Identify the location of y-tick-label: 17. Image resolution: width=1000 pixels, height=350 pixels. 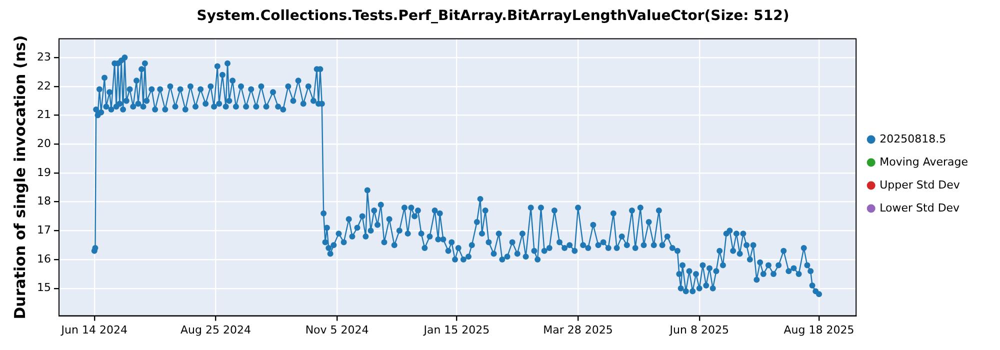
(43, 230).